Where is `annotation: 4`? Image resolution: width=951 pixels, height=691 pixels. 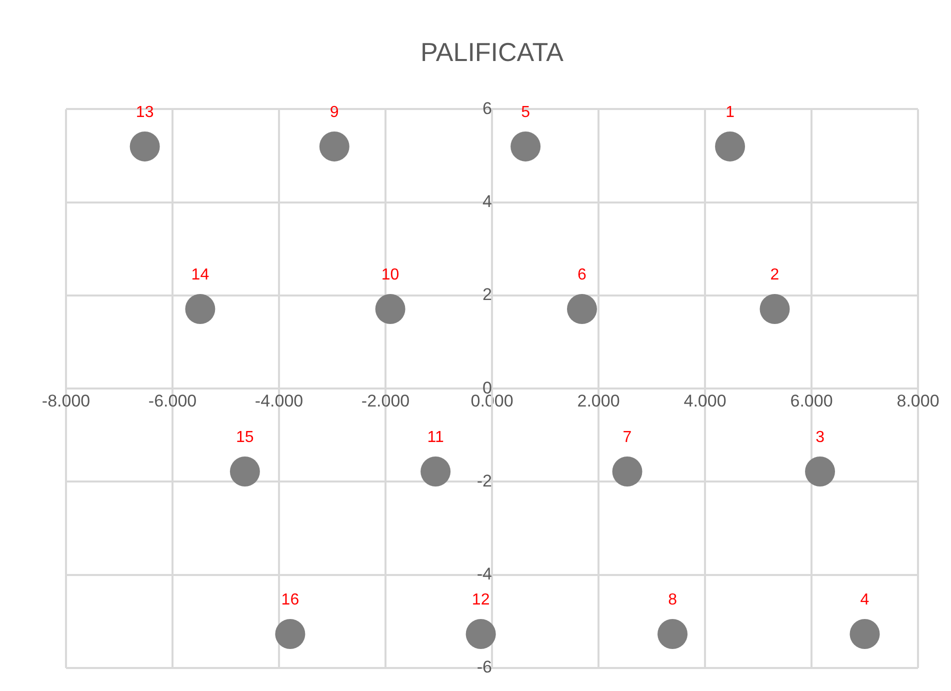
annotation: 4 is located at coordinates (865, 599).